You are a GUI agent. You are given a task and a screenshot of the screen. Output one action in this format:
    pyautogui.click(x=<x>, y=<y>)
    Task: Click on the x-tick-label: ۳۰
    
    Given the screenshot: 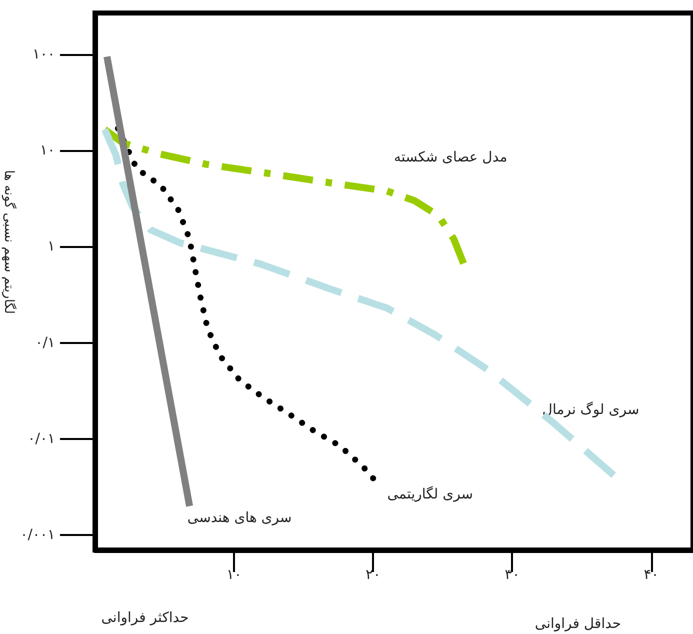 What is the action you would take?
    pyautogui.click(x=512, y=575)
    